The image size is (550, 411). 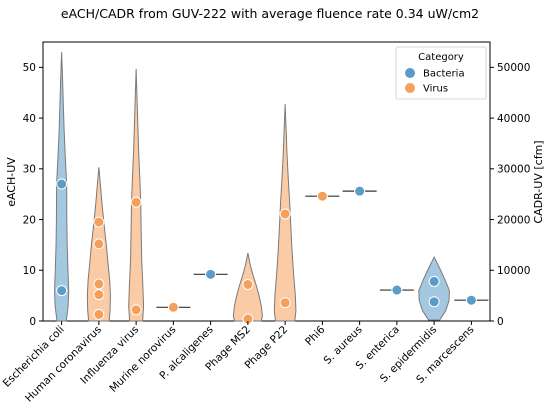 What do you see at coordinates (538, 181) in the screenshot?
I see `right-axis-label: CADR-UV [cfm]` at bounding box center [538, 181].